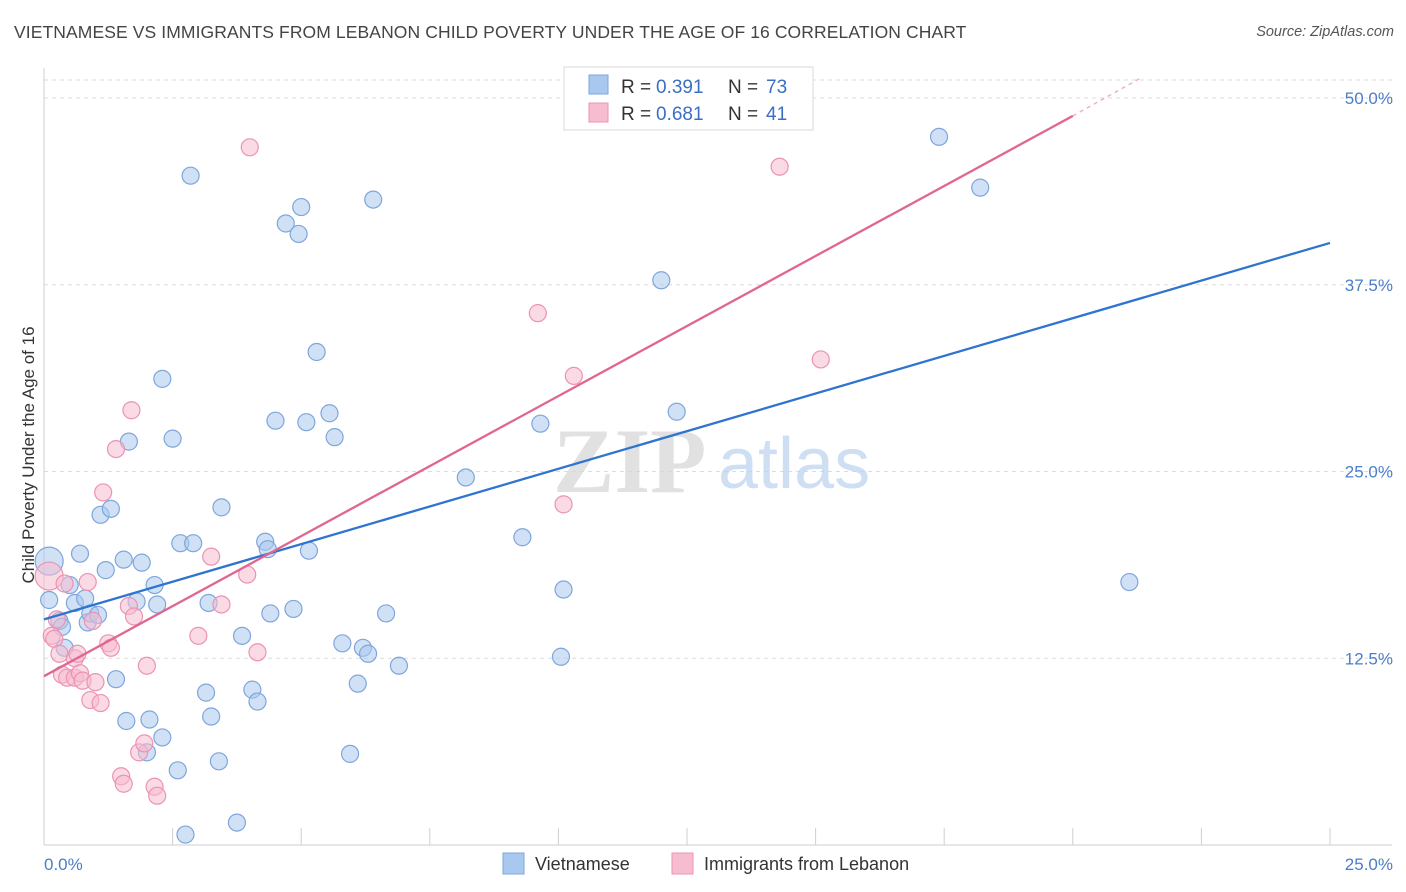 This screenshot has width=1406, height=892. What do you see at coordinates (63, 864) in the screenshot?
I see `x-tick-label: 0.0%` at bounding box center [63, 864].